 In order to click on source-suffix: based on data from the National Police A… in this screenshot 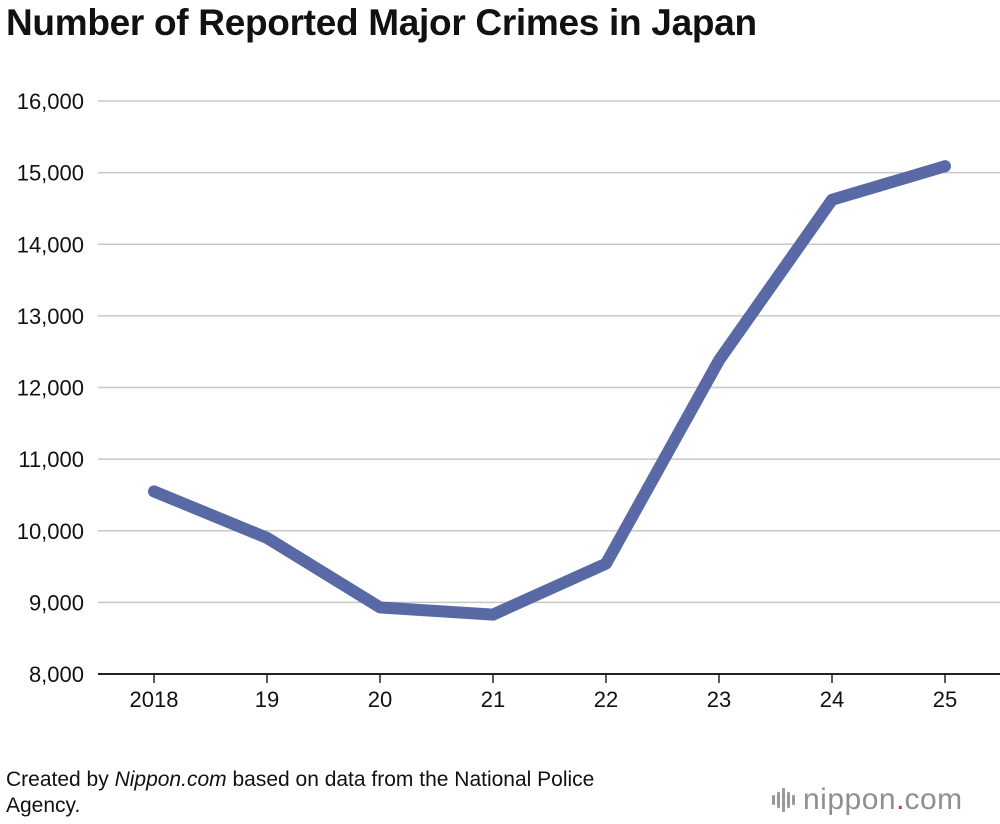, I will do `click(300, 792)`.